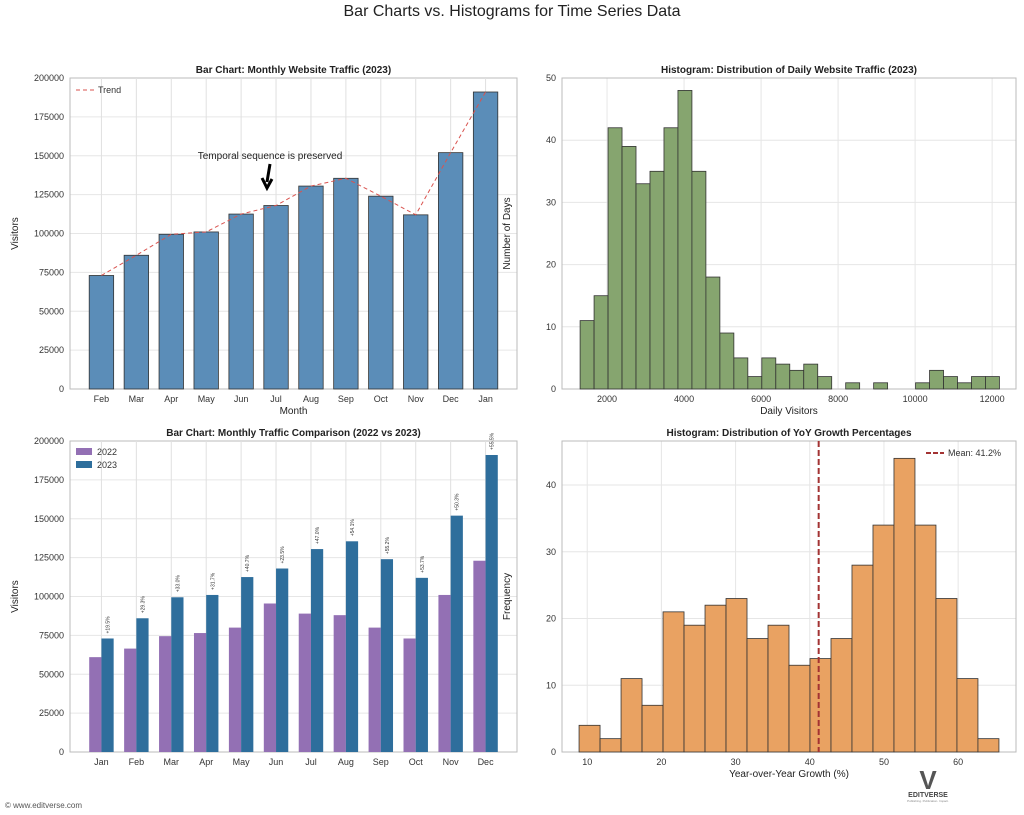  Describe the element at coordinates (458, 502) in the screenshot. I see `growth-label: +50.3%` at that location.